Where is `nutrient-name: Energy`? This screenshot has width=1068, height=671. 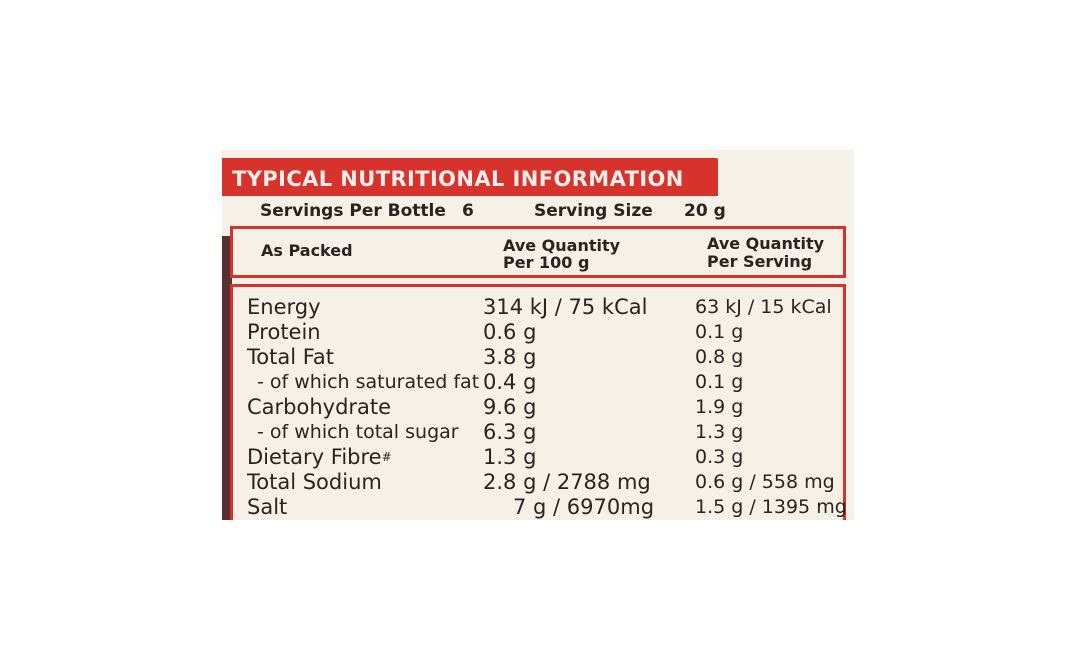 nutrient-name: Energy is located at coordinates (284, 307).